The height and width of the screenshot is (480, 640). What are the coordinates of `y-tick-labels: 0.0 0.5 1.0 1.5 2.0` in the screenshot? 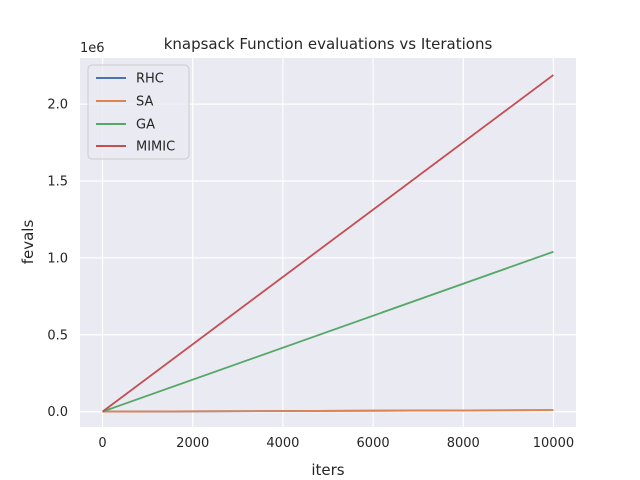 It's located at (57, 259).